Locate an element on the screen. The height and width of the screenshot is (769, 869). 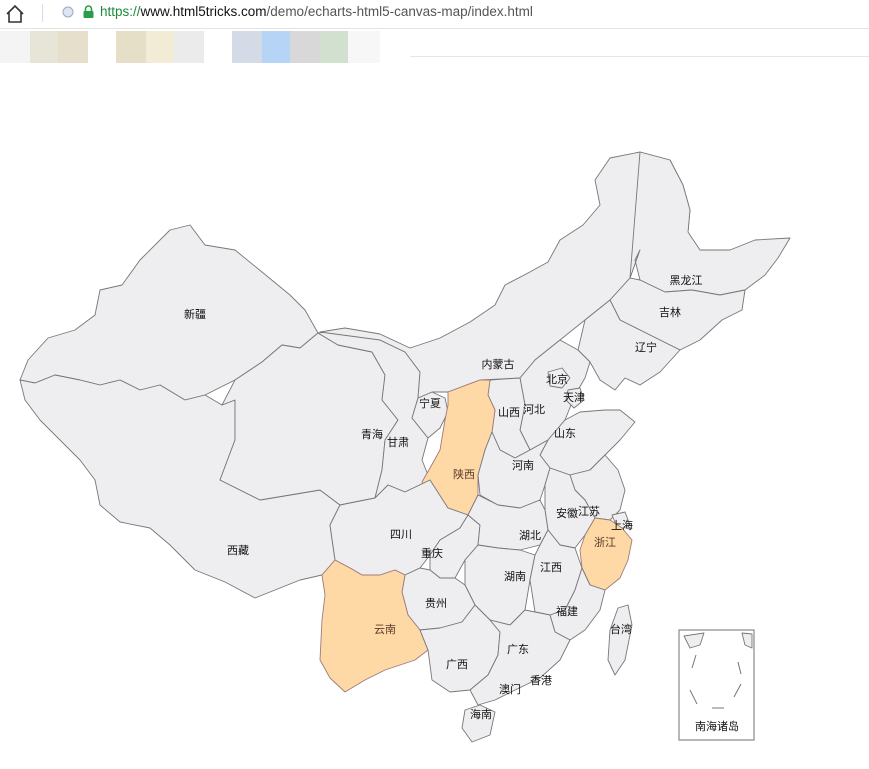
province-tianjin is located at coordinates (575, 398).